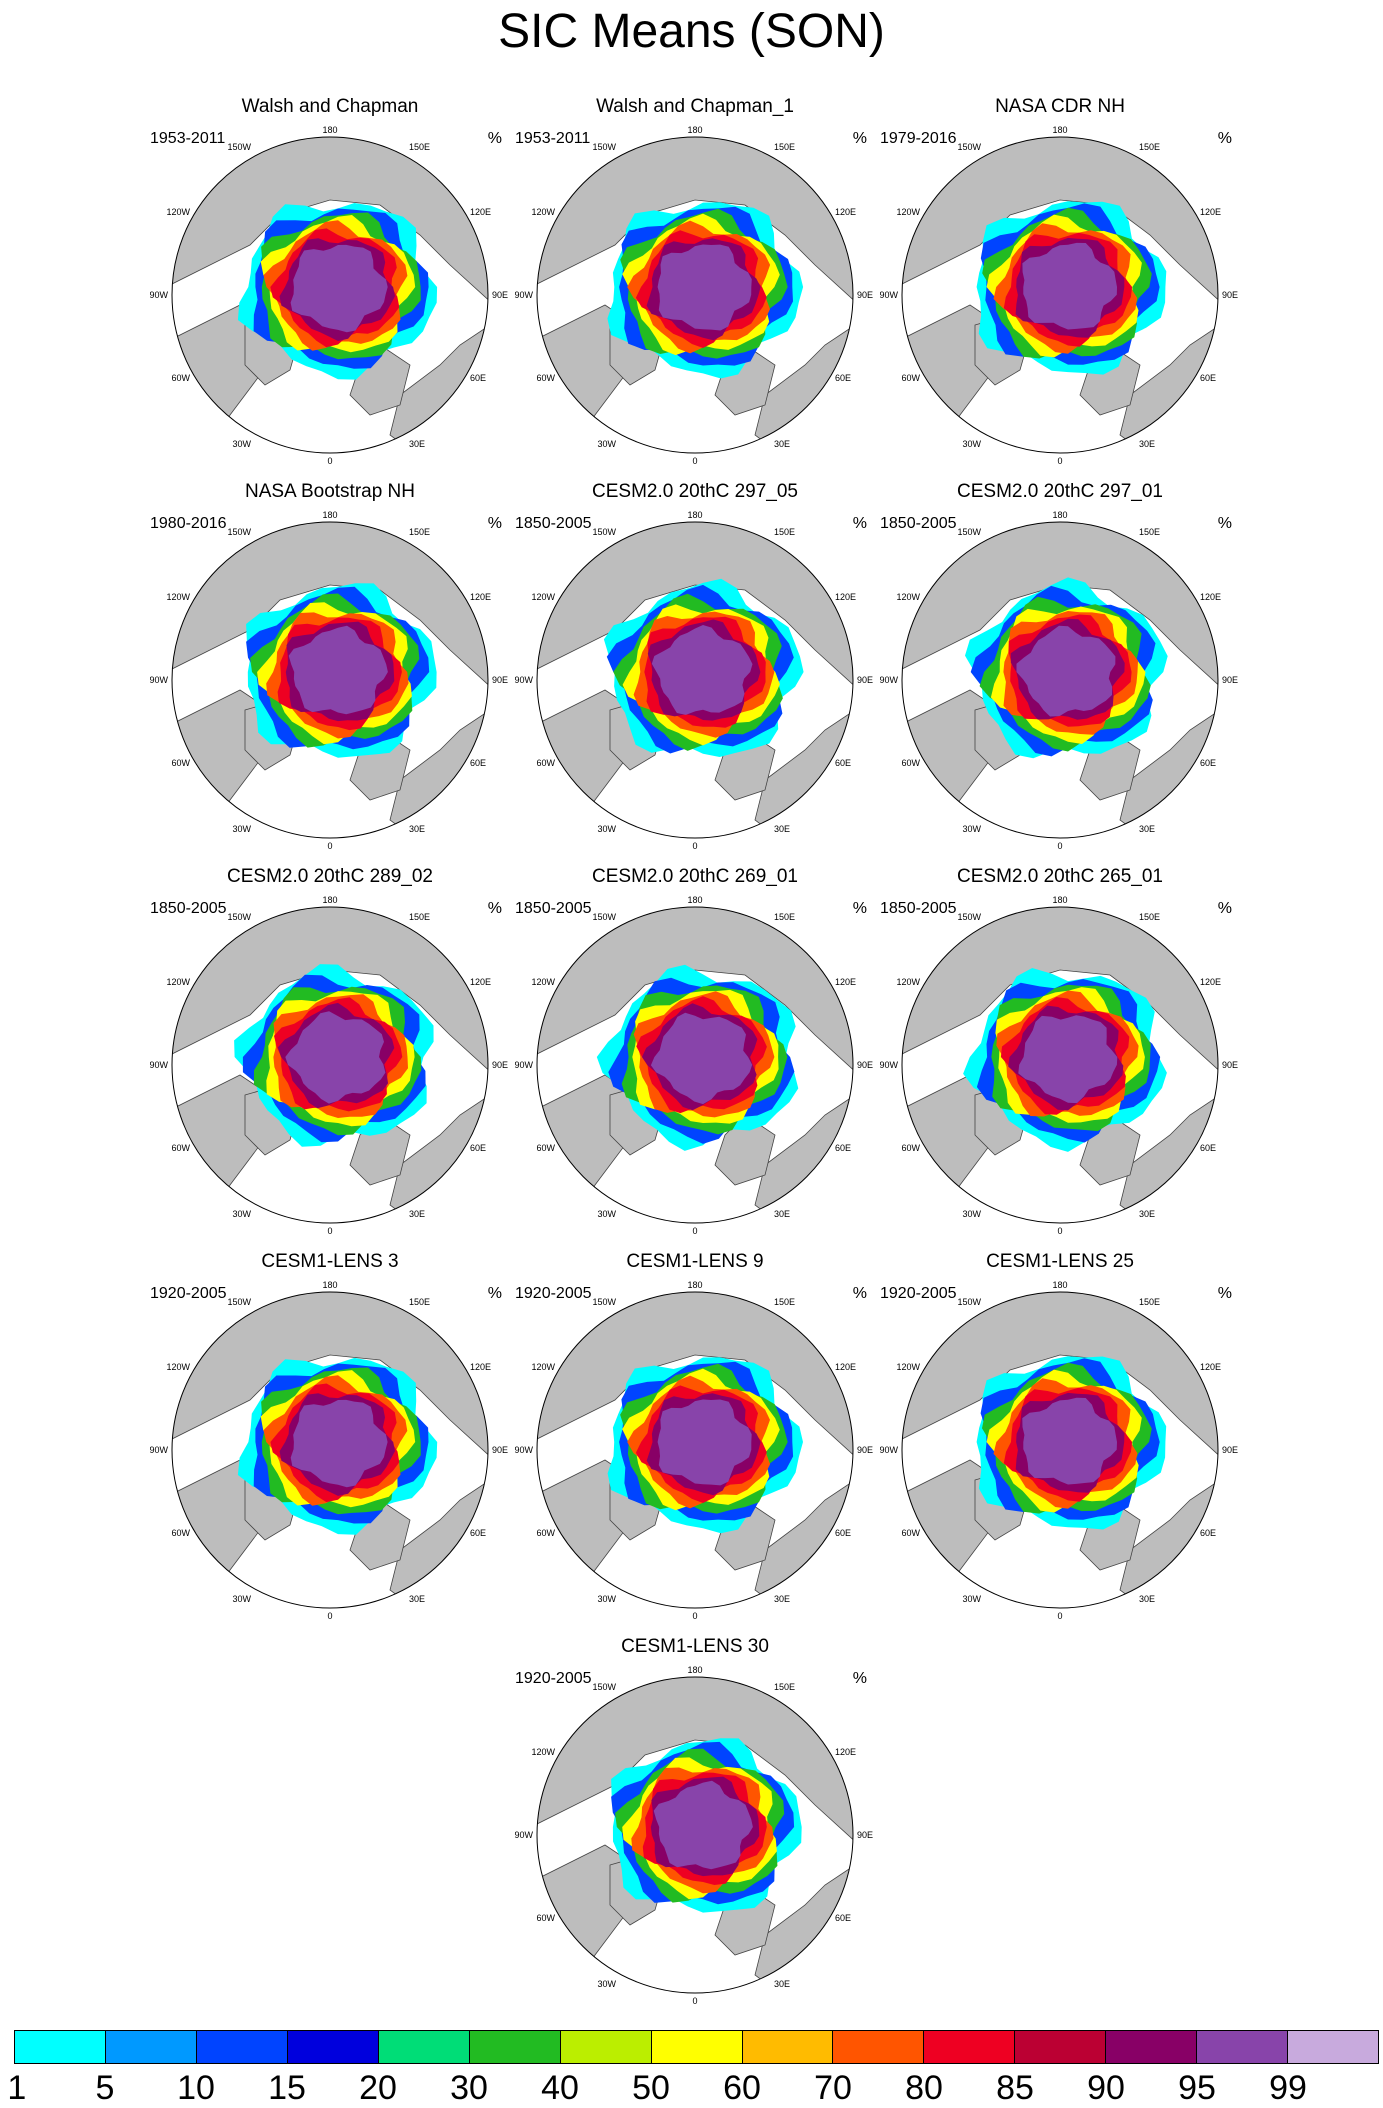  Describe the element at coordinates (1197, 2088) in the screenshot. I see `colorbar-label: 95` at that location.